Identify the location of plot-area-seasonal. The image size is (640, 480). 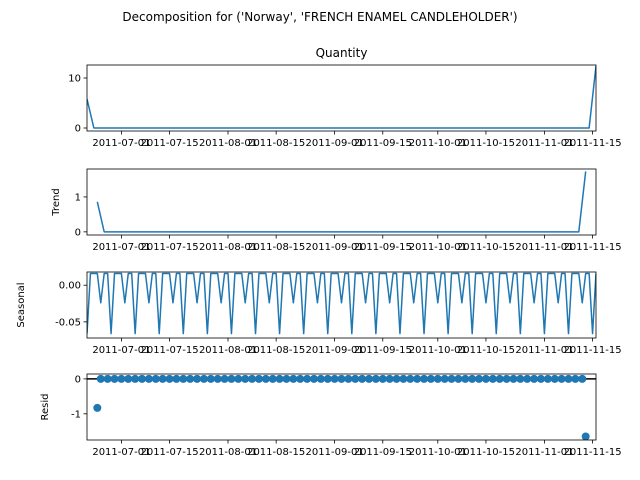
(341, 303).